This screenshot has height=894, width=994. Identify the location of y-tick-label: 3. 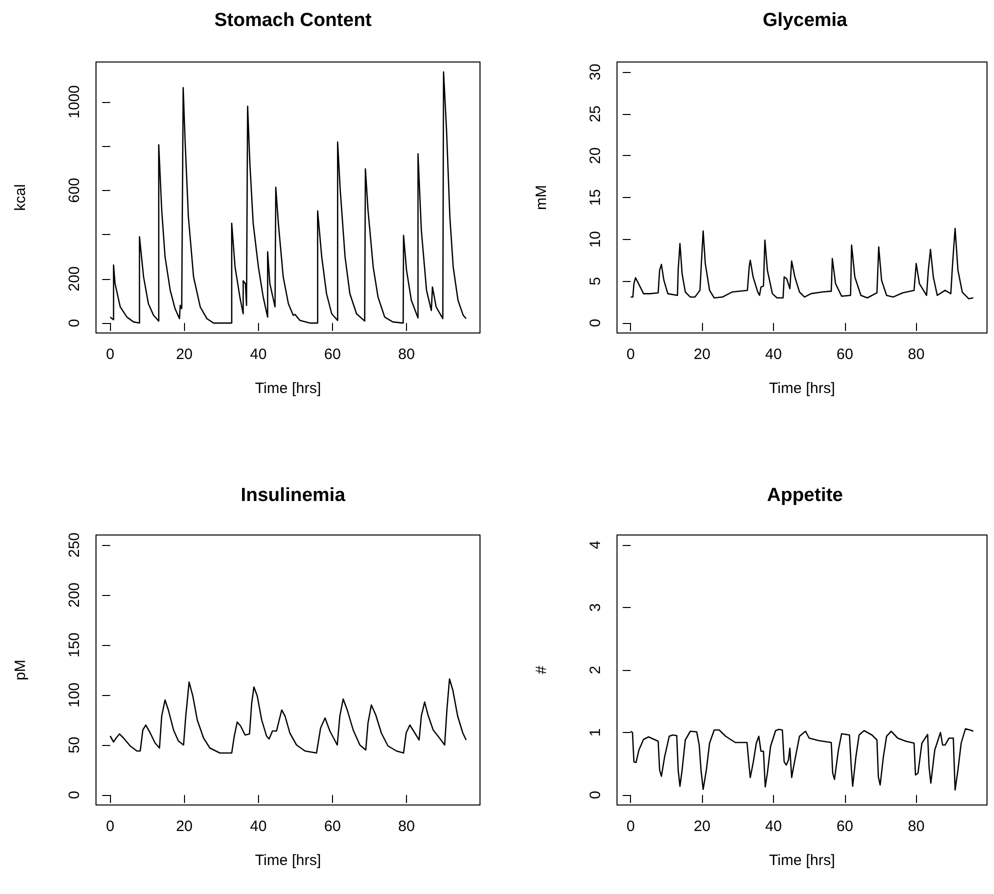
(595, 607).